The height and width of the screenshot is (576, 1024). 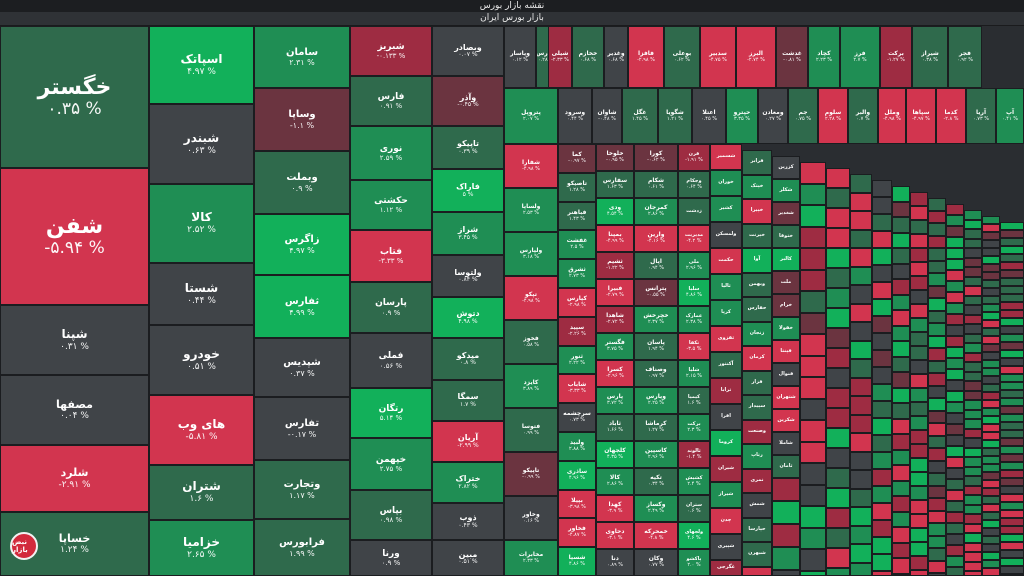 I want to click on stock-tile: شبندر ۰.۶۳ %, so click(x=201, y=144).